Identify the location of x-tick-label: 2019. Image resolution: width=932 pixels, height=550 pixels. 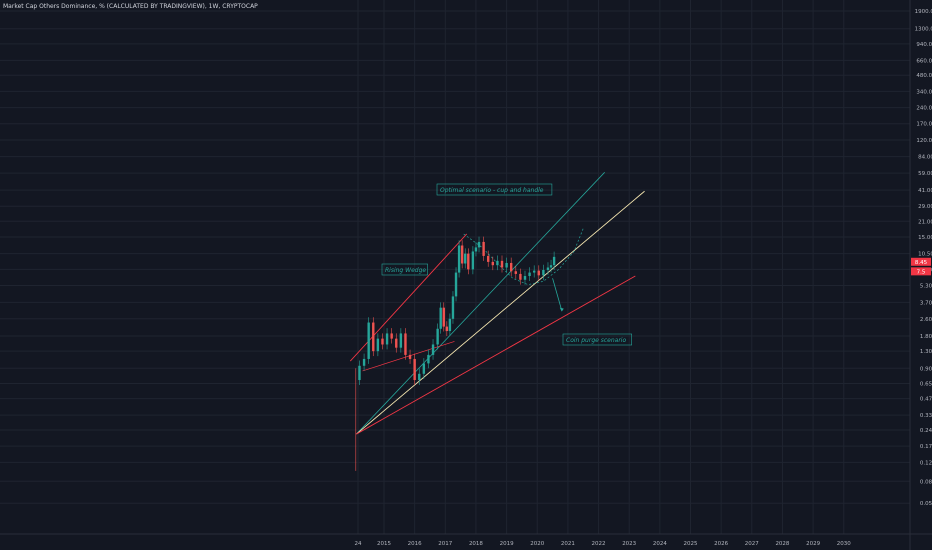
(507, 544).